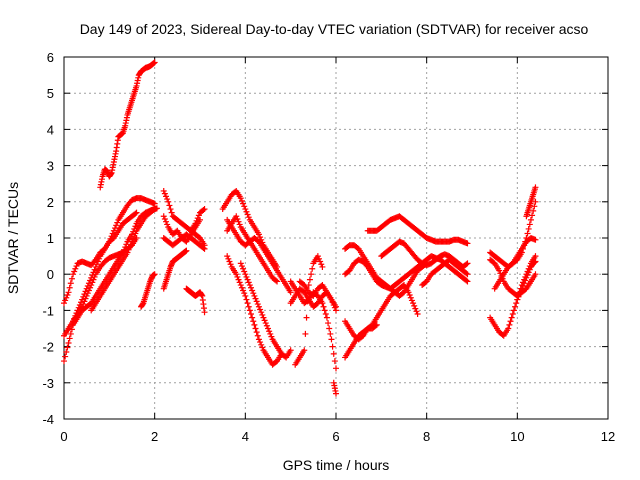 Image resolution: width=640 pixels, height=480 pixels. Describe the element at coordinates (426, 436) in the screenshot. I see `x-tick-label: 8` at that location.